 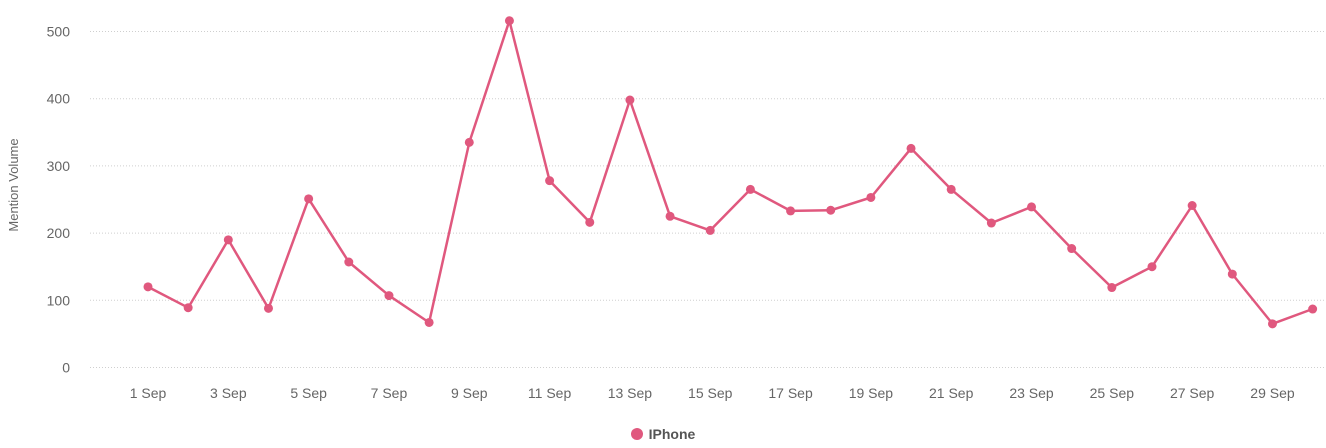 I want to click on y-tick-label: 300, so click(x=59, y=166).